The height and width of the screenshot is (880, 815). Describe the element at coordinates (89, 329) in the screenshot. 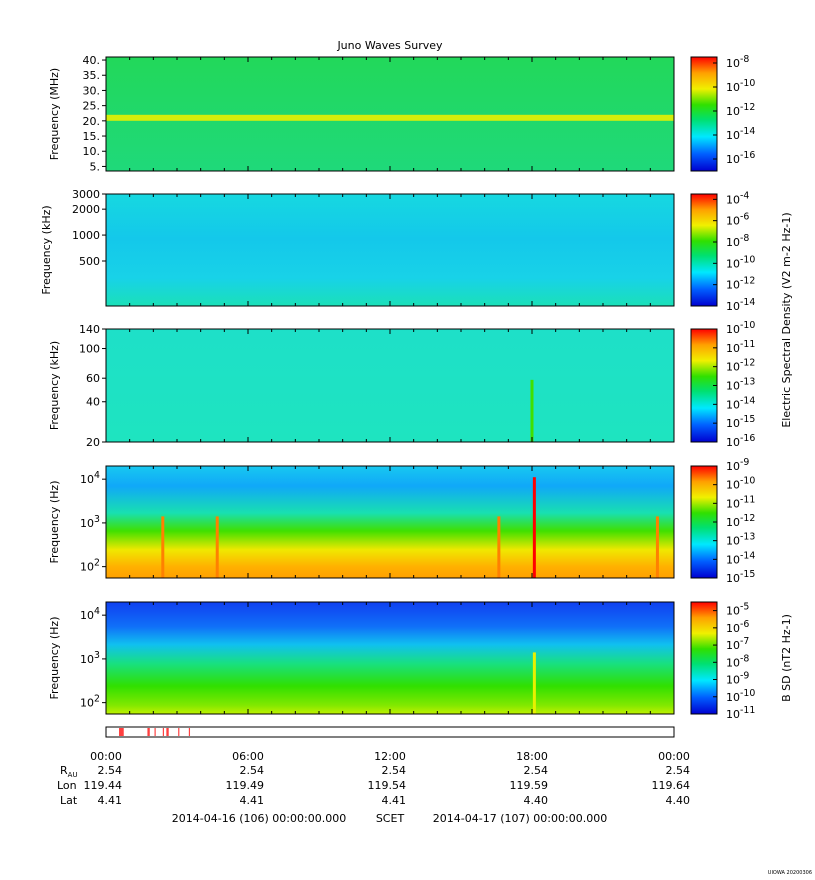

I see `ytick-label: 140` at that location.